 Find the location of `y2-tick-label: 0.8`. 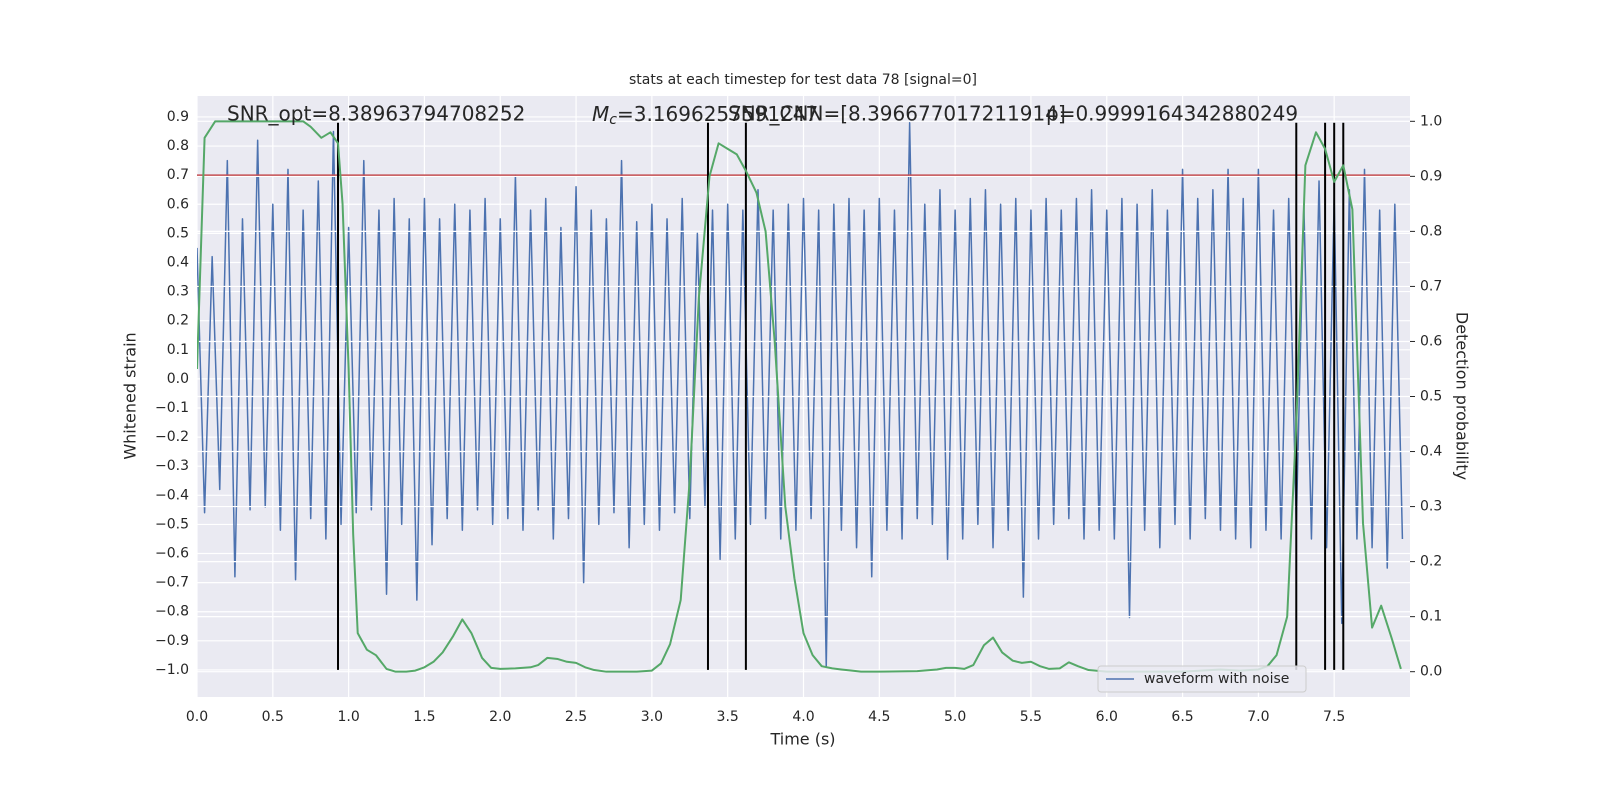

y2-tick-label: 0.8 is located at coordinates (1431, 231).